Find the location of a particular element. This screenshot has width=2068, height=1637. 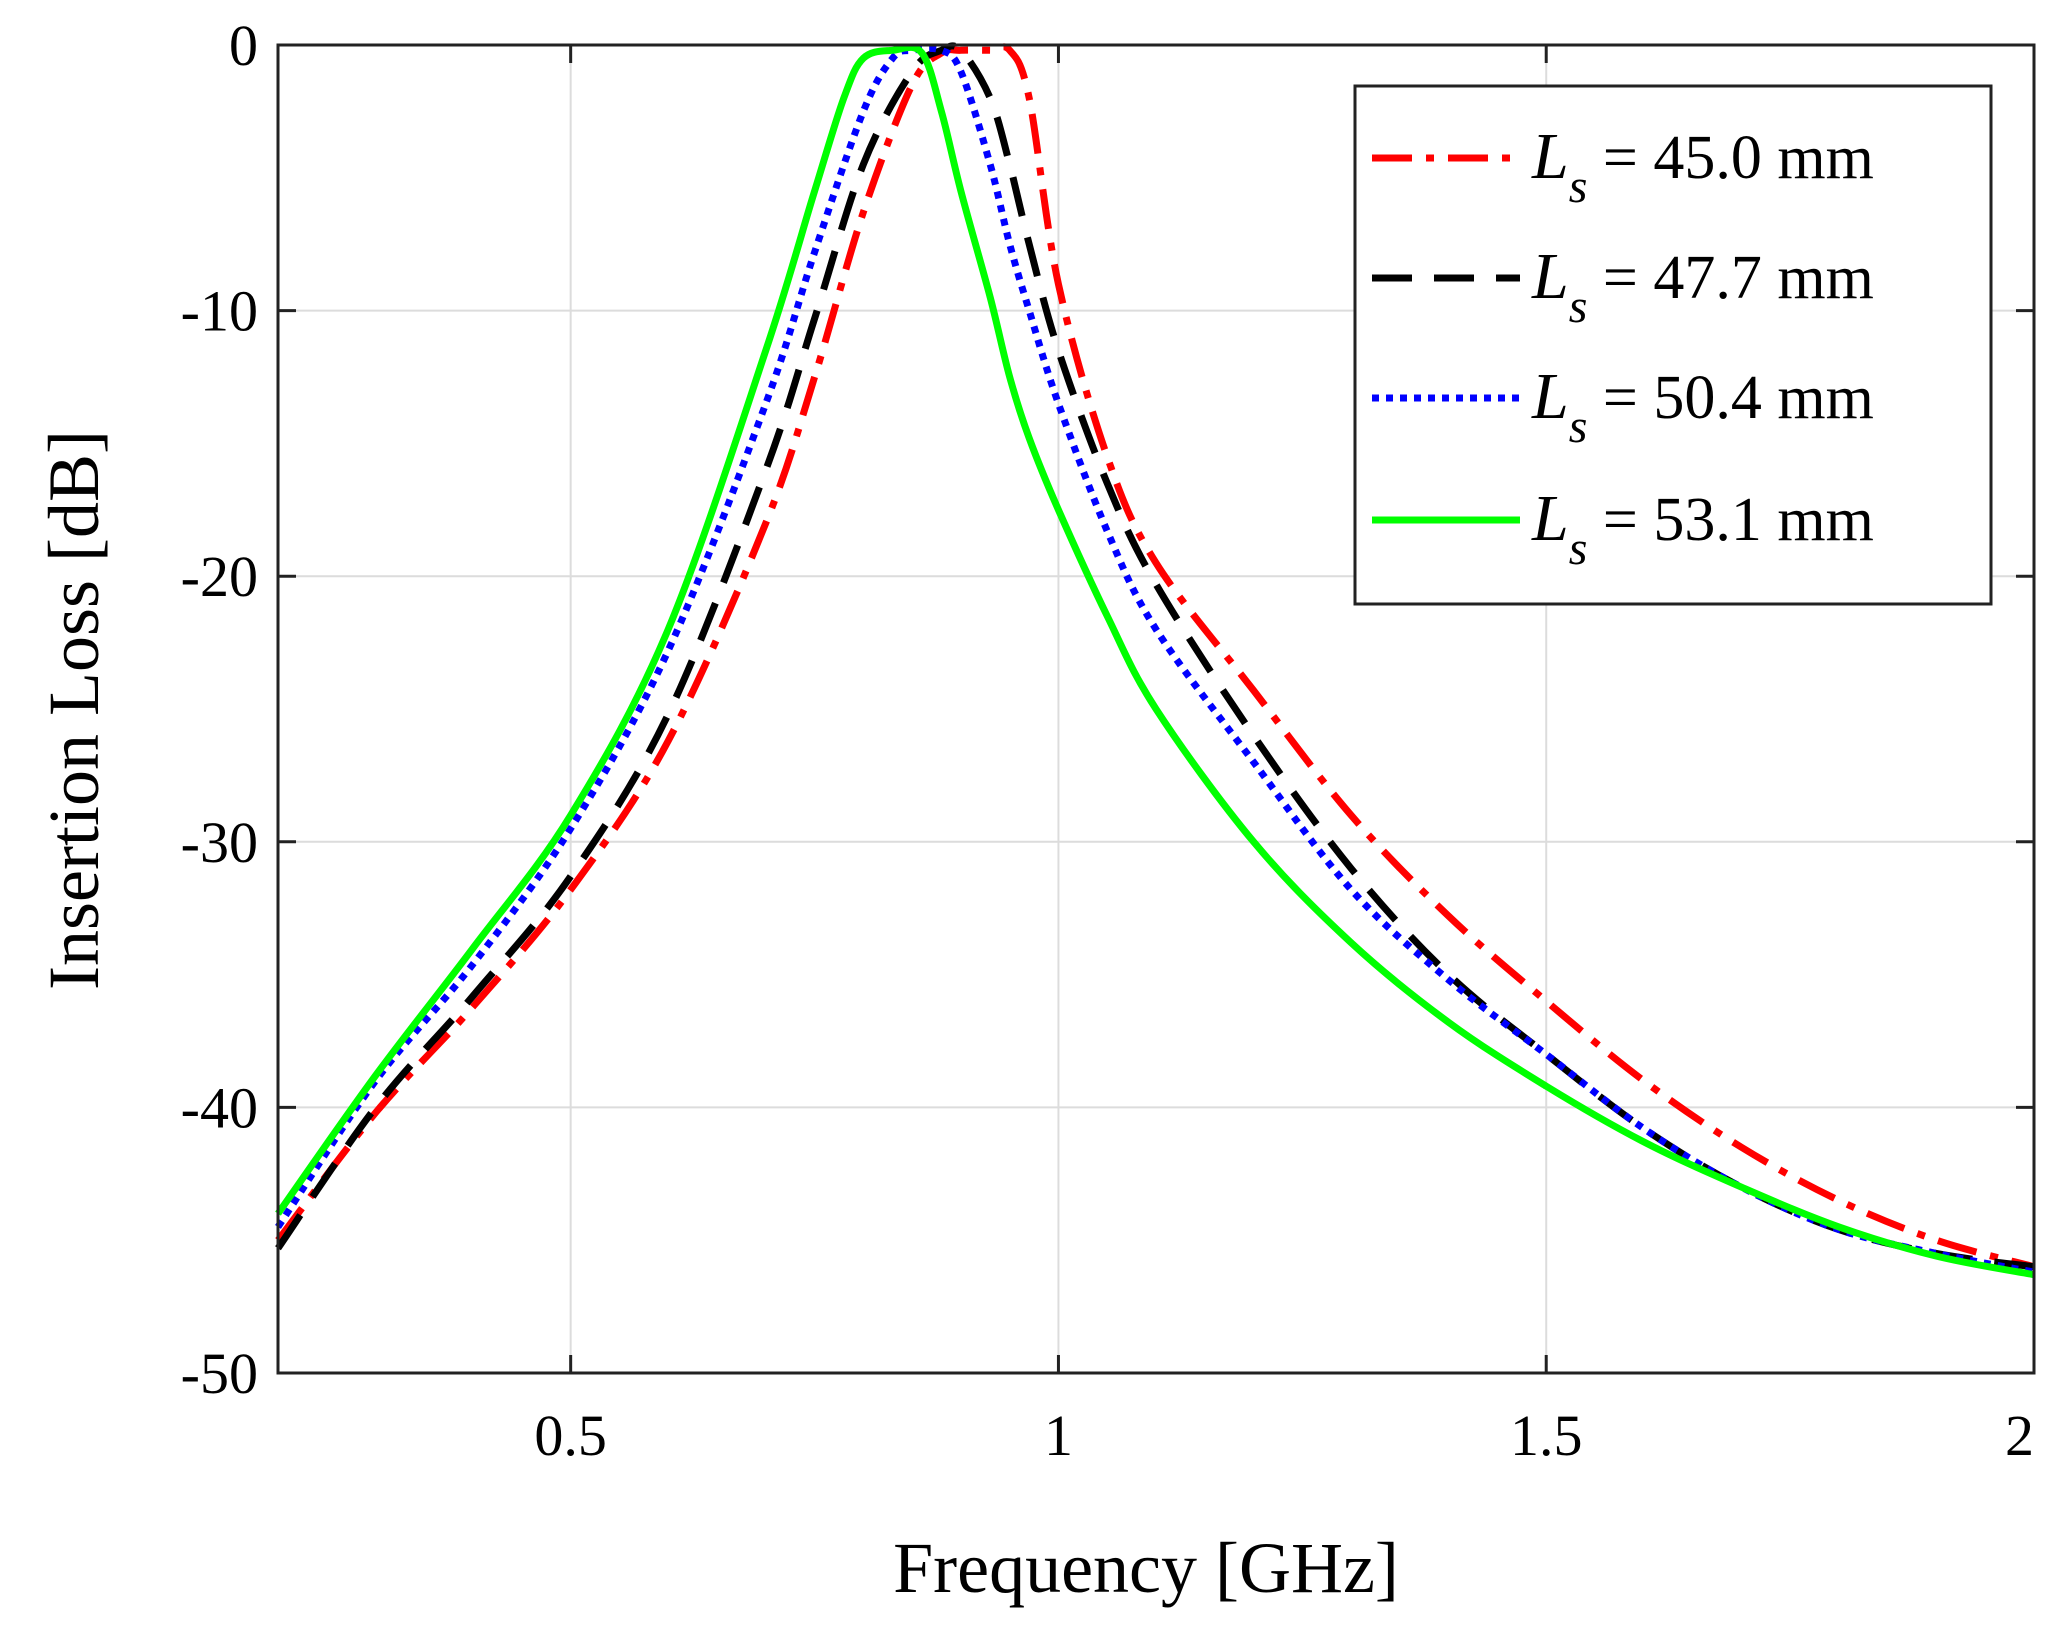

y-tick-labels: 0 -10 -20 -30 -40 -50 is located at coordinates (219, 709).